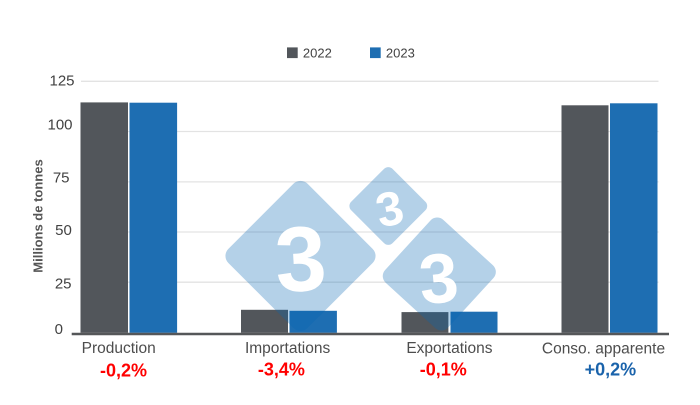 Image resolution: width=700 pixels, height=405 pixels. What do you see at coordinates (61, 177) in the screenshot?
I see `svg-text: 75` at bounding box center [61, 177].